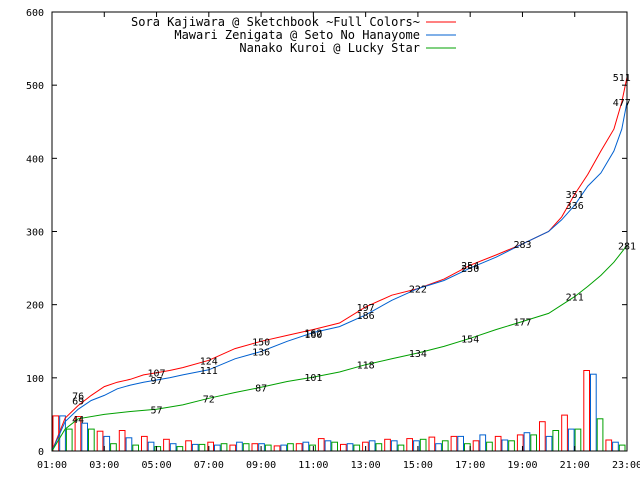  I want to click on data-label: 101, so click(313, 378).